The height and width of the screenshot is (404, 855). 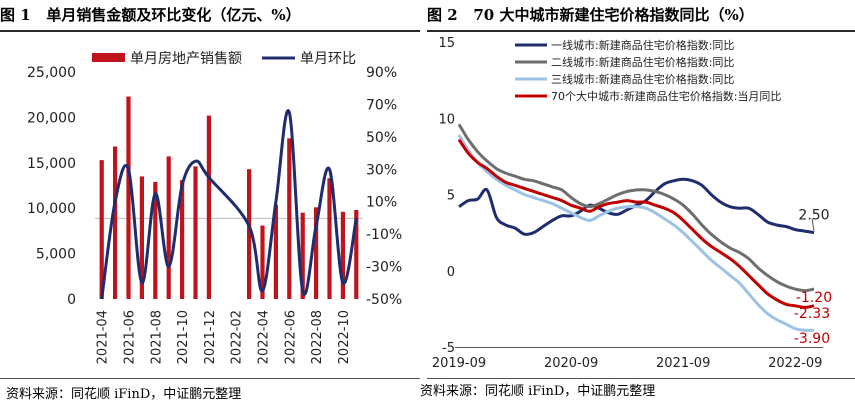 What do you see at coordinates (446, 119) in the screenshot?
I see `y-tick-label: 10` at bounding box center [446, 119].